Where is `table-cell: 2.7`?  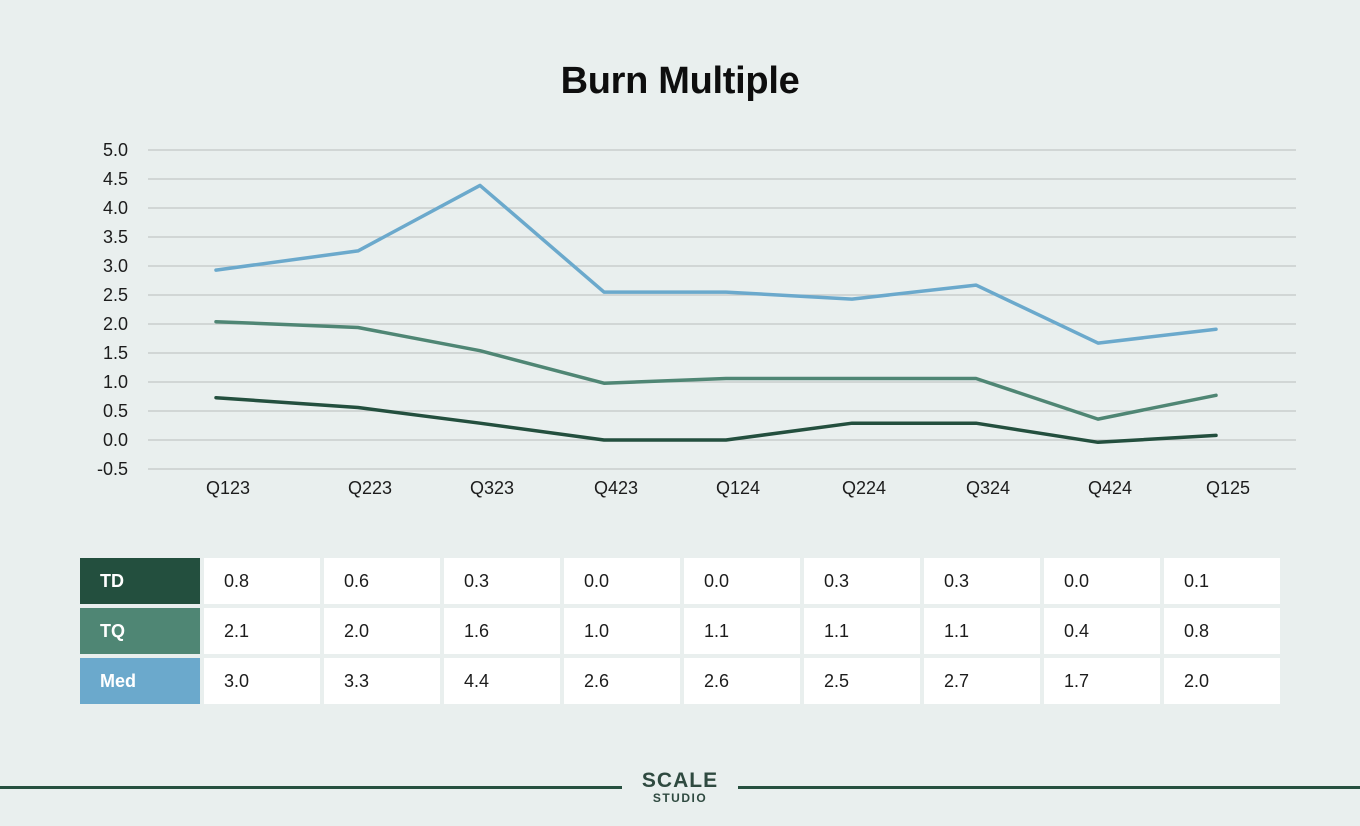
table-cell: 2.7 is located at coordinates (982, 681).